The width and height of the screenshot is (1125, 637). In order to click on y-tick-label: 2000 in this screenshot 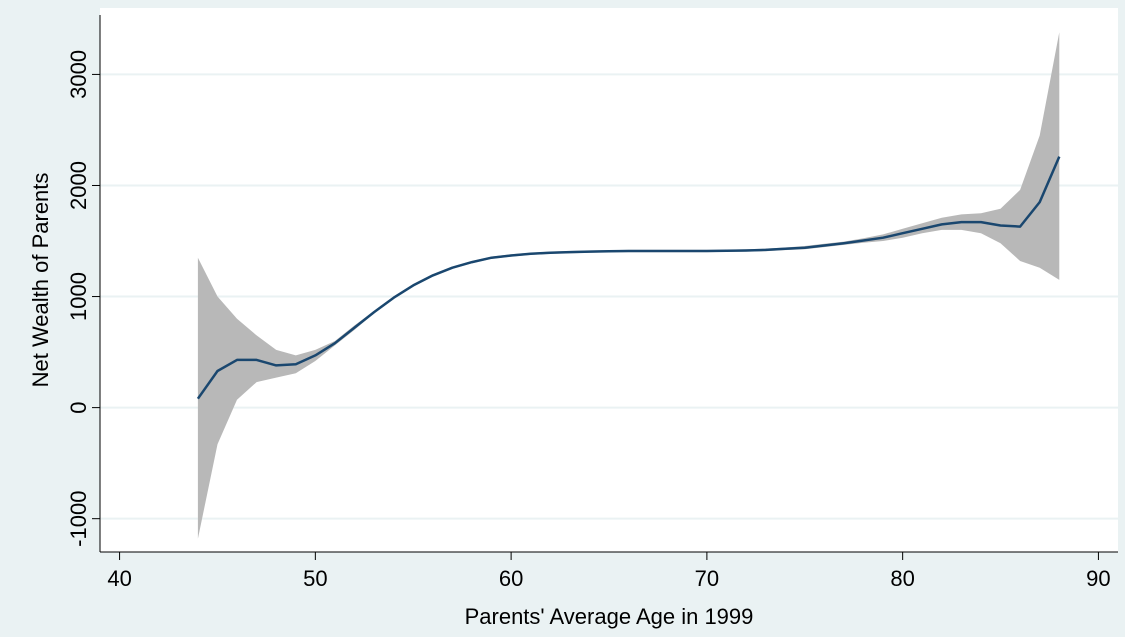, I will do `click(78, 185)`.